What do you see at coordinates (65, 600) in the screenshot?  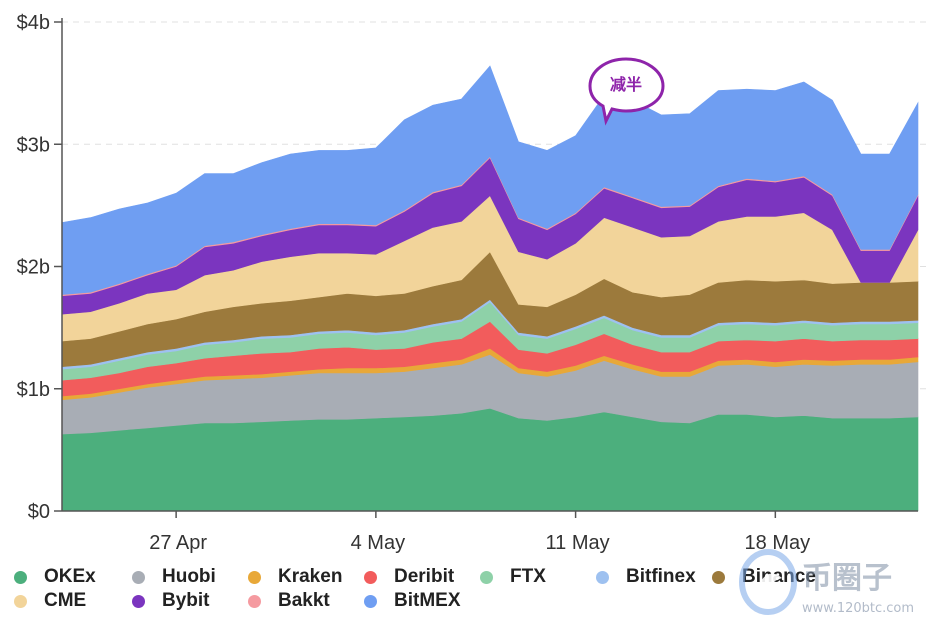 I see `legend-label: CME` at bounding box center [65, 600].